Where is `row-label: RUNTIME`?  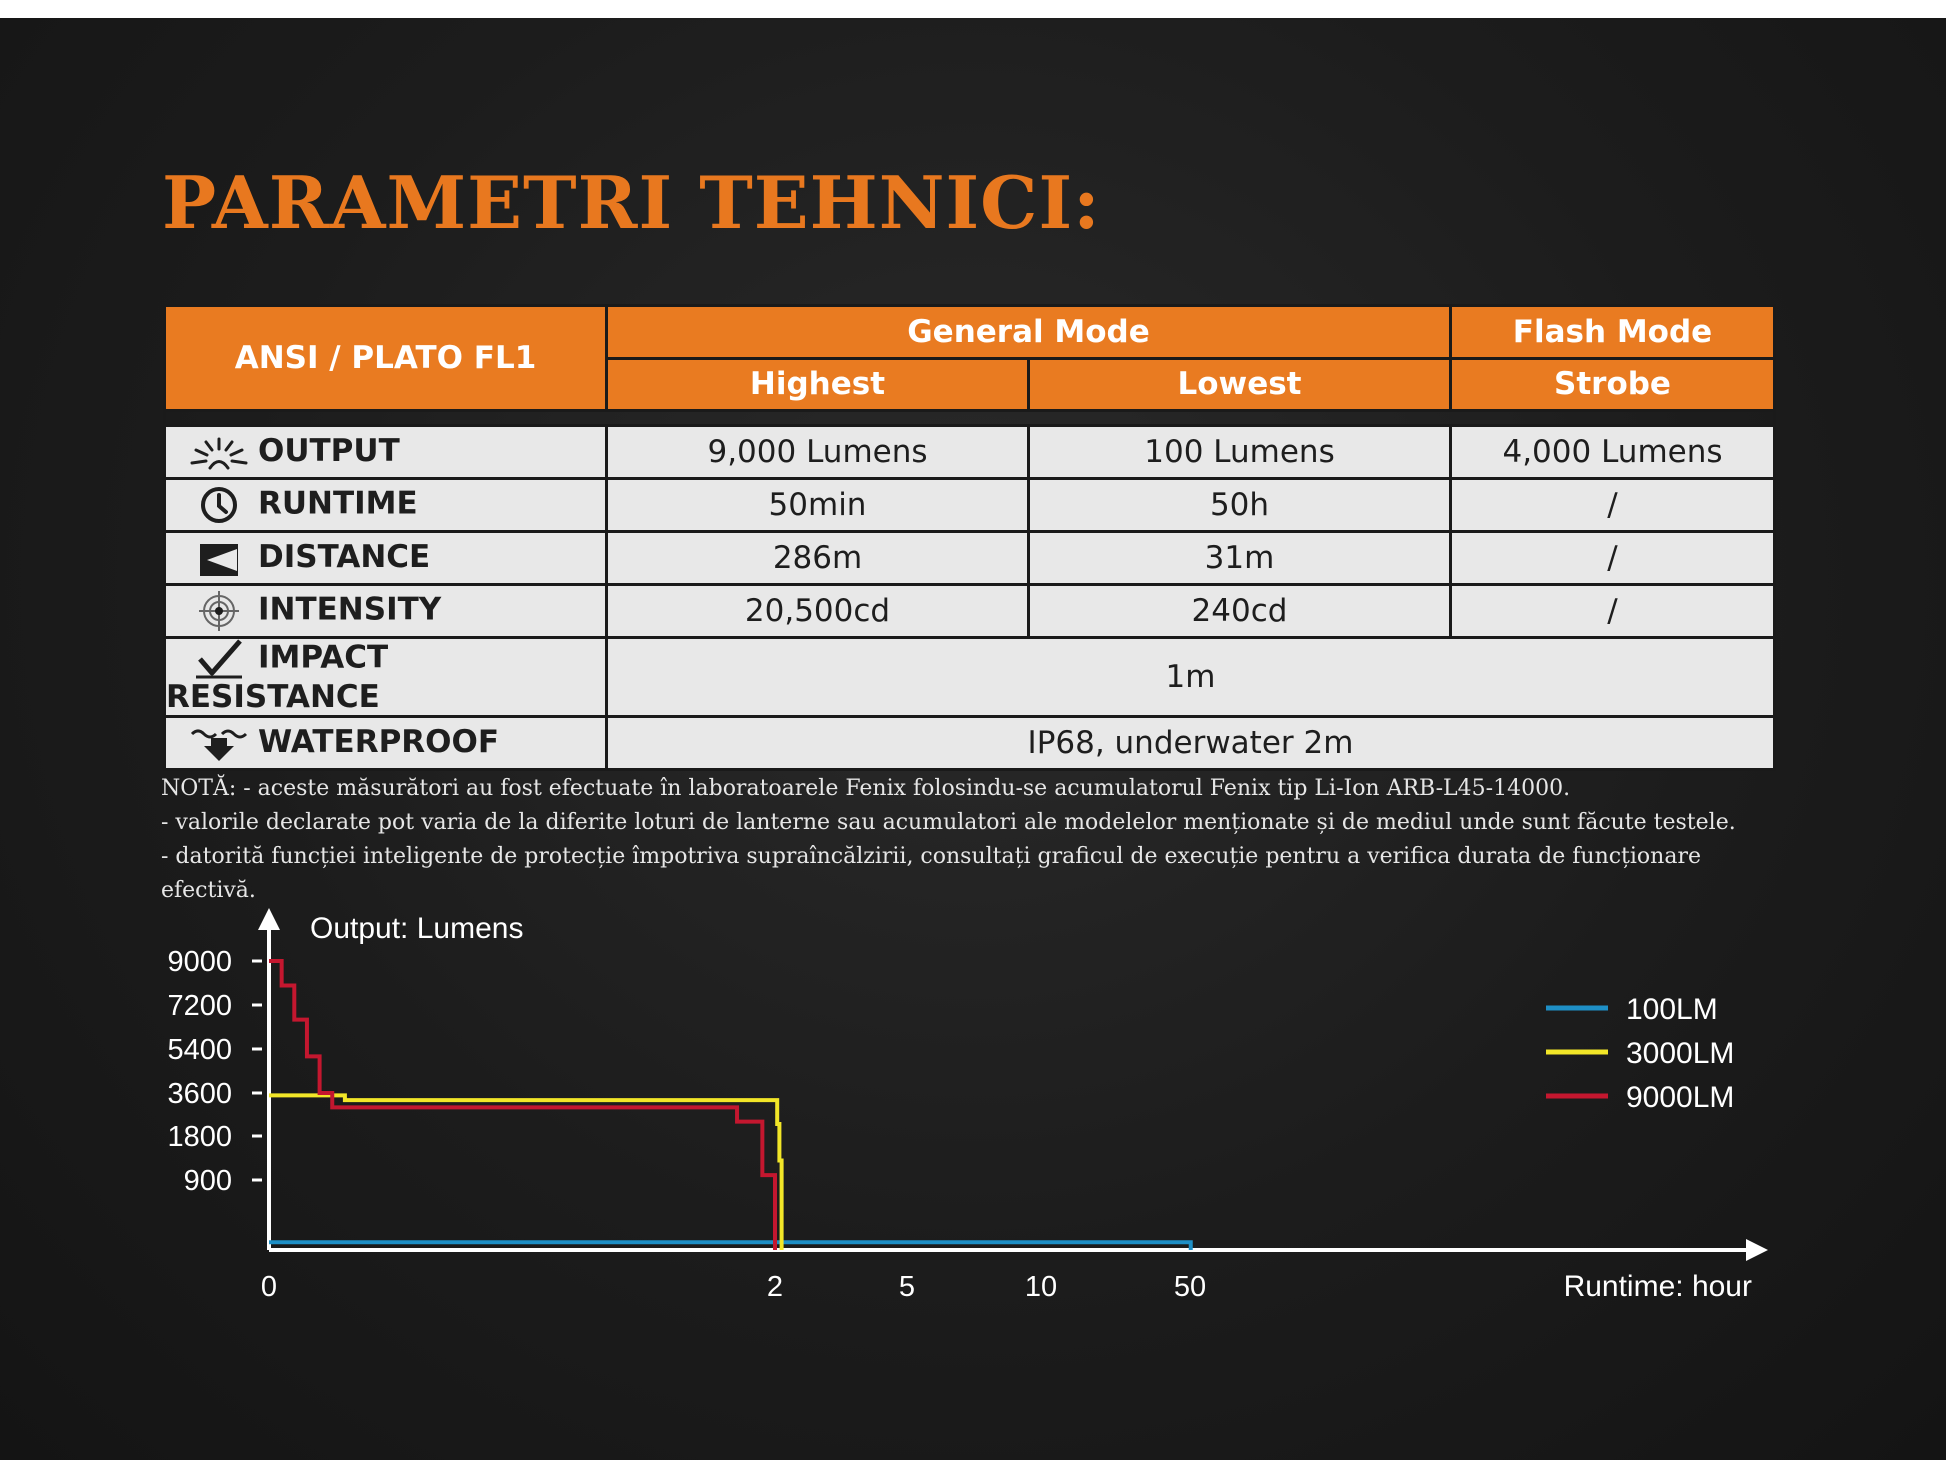
row-label: RUNTIME is located at coordinates (338, 503).